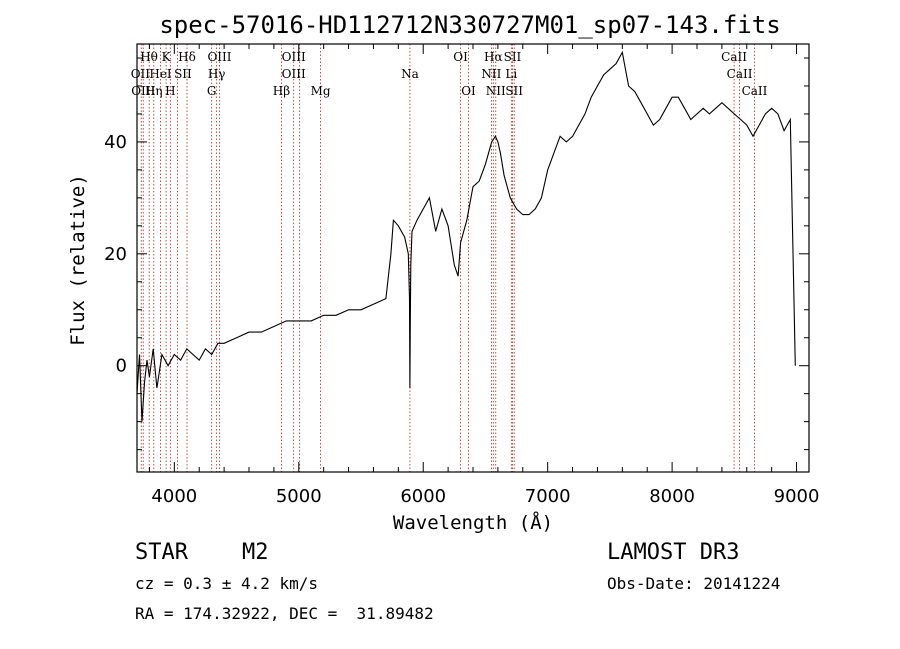 This screenshot has height=649, width=900. Describe the element at coordinates (170, 91) in the screenshot. I see `annotation-label-20: H` at that location.